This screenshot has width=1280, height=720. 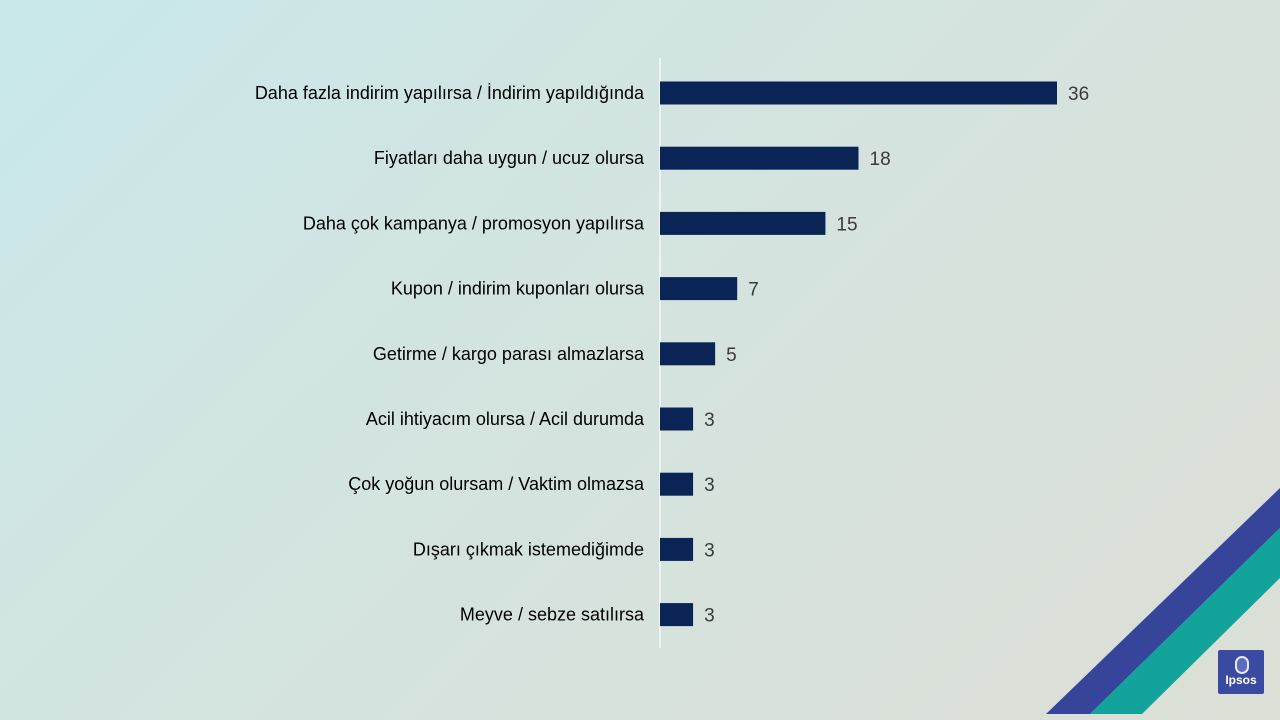 What do you see at coordinates (1242, 665) in the screenshot?
I see `ipsos-logo-mark-icon` at bounding box center [1242, 665].